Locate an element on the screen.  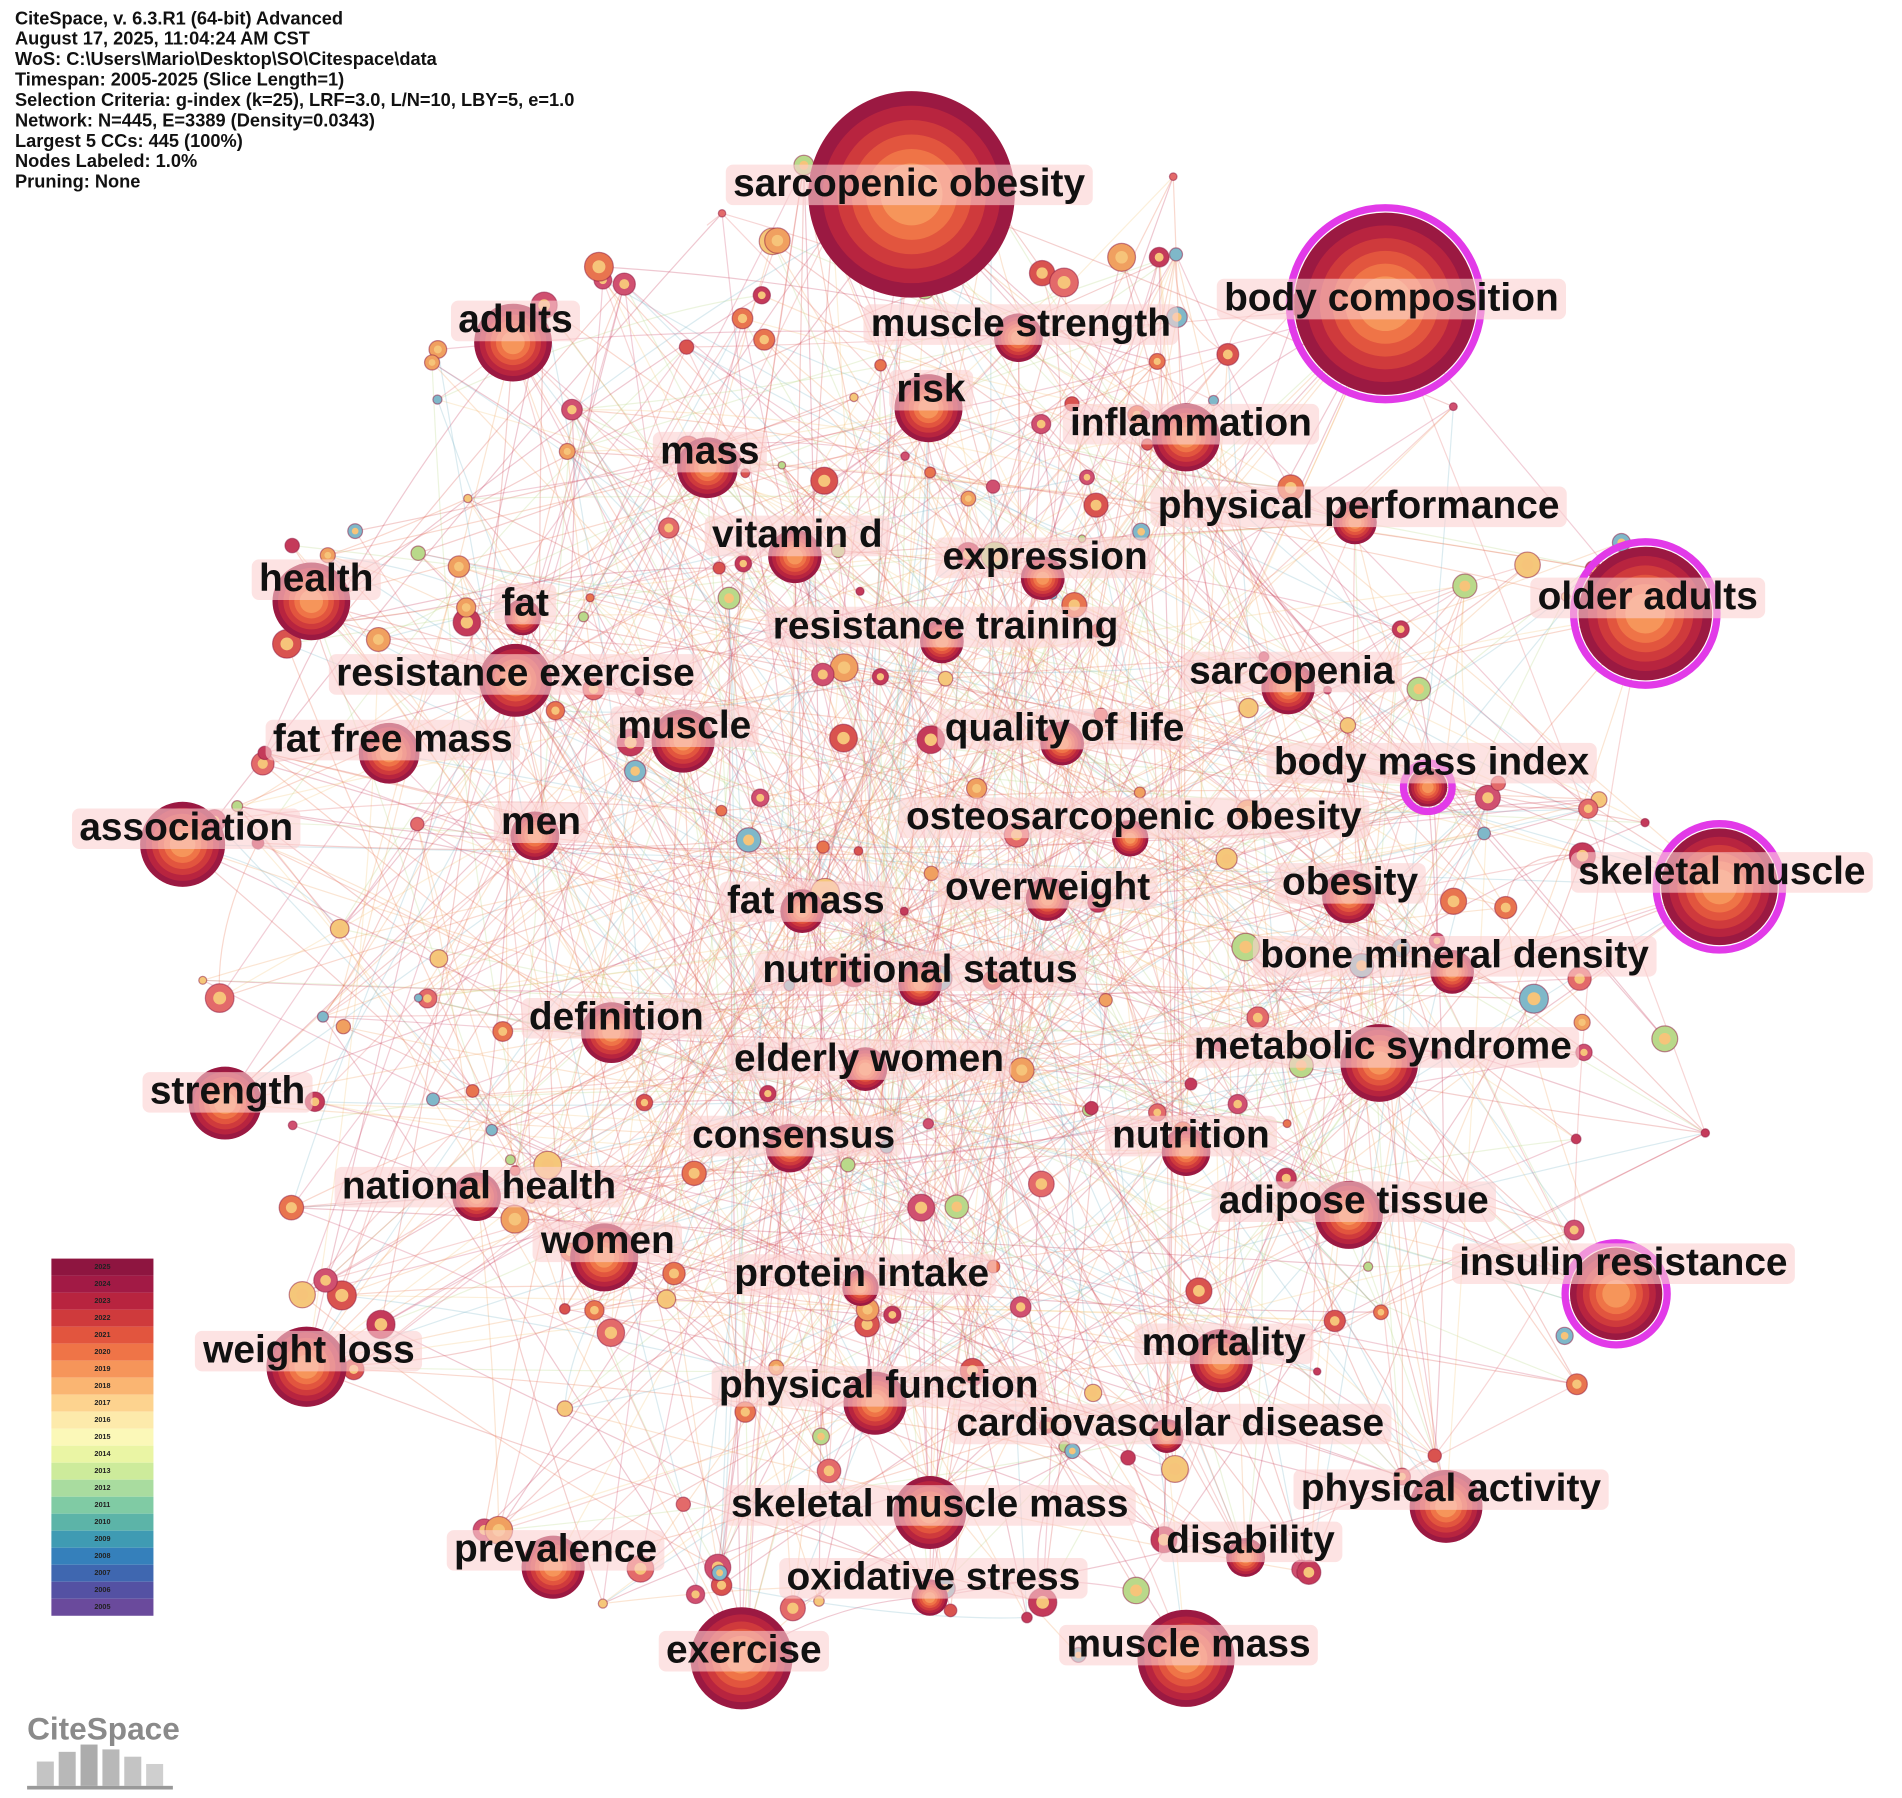
legend-year: 2009 is located at coordinates (102, 1538).